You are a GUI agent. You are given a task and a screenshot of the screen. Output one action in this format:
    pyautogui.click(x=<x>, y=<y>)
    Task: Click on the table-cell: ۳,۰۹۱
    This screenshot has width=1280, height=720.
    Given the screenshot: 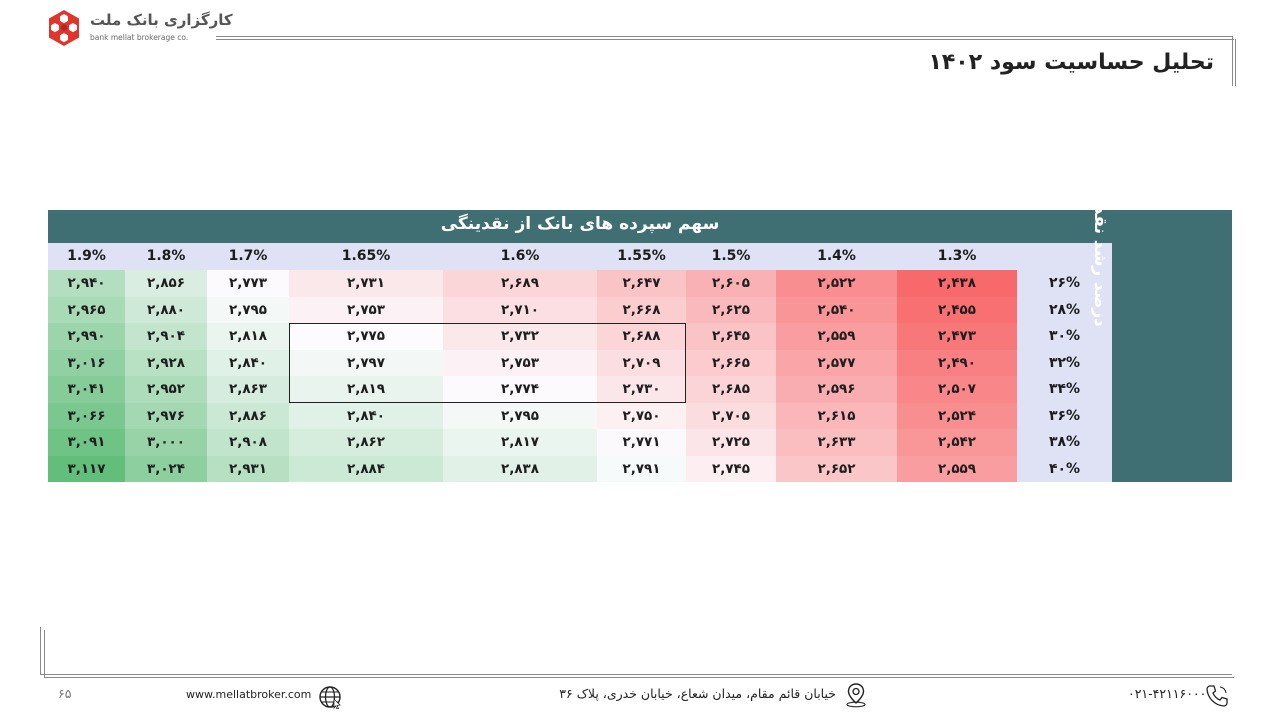 What is the action you would take?
    pyautogui.click(x=86, y=442)
    